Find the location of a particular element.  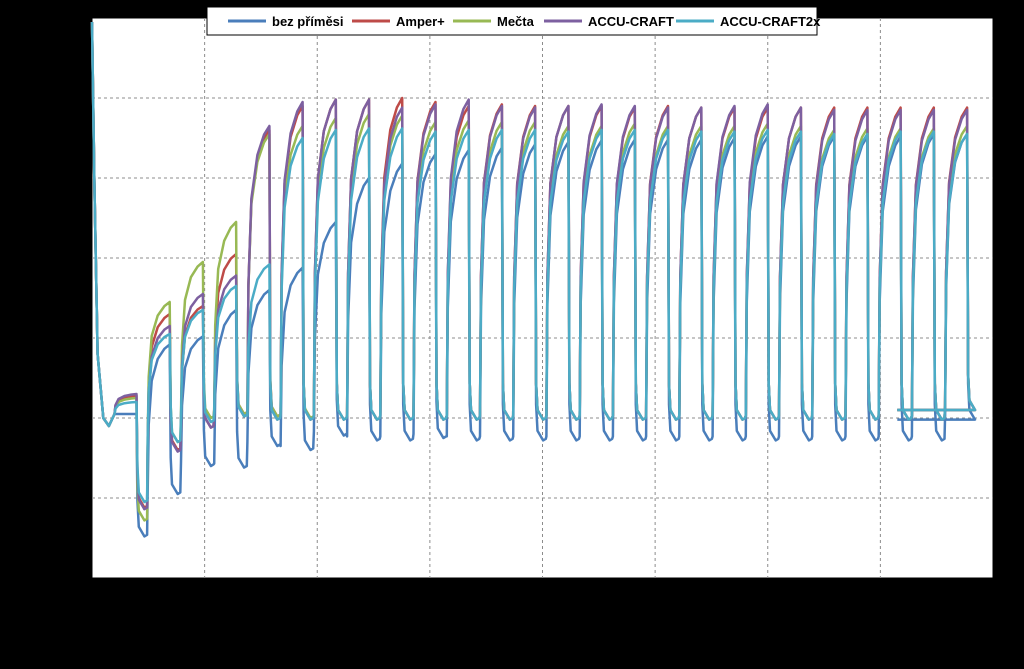

legend-label-bez-primesi: bez příměsi is located at coordinates (308, 21).